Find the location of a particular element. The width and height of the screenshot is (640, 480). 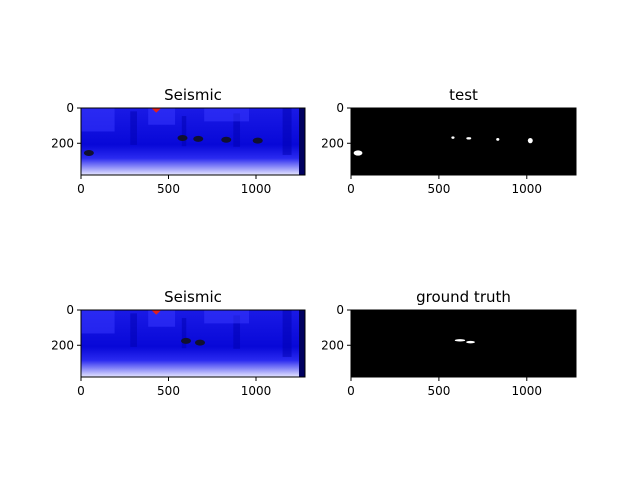

subplot-4: ground truth 0 500 1000 0 200 is located at coordinates (449, 343).